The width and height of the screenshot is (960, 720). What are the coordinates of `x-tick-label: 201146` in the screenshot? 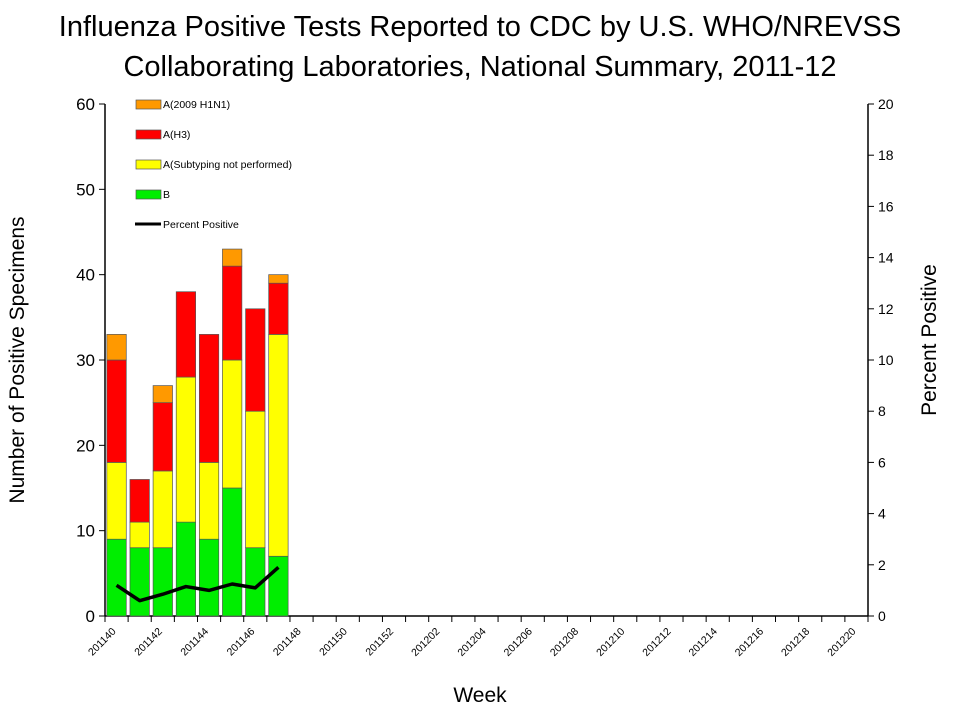 It's located at (241, 642).